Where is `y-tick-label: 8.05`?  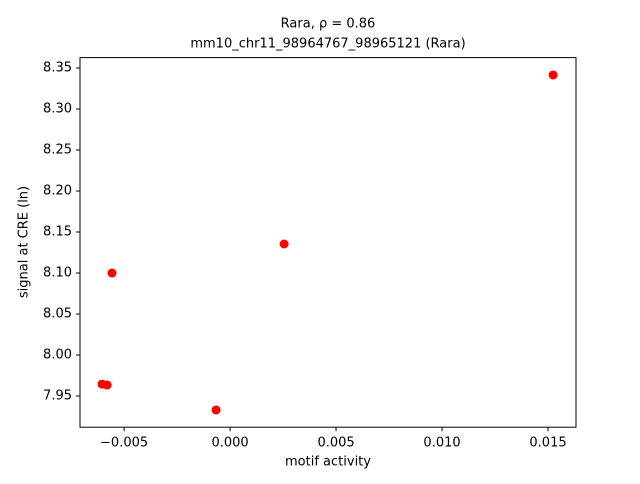
y-tick-label: 8.05 is located at coordinates (57, 314).